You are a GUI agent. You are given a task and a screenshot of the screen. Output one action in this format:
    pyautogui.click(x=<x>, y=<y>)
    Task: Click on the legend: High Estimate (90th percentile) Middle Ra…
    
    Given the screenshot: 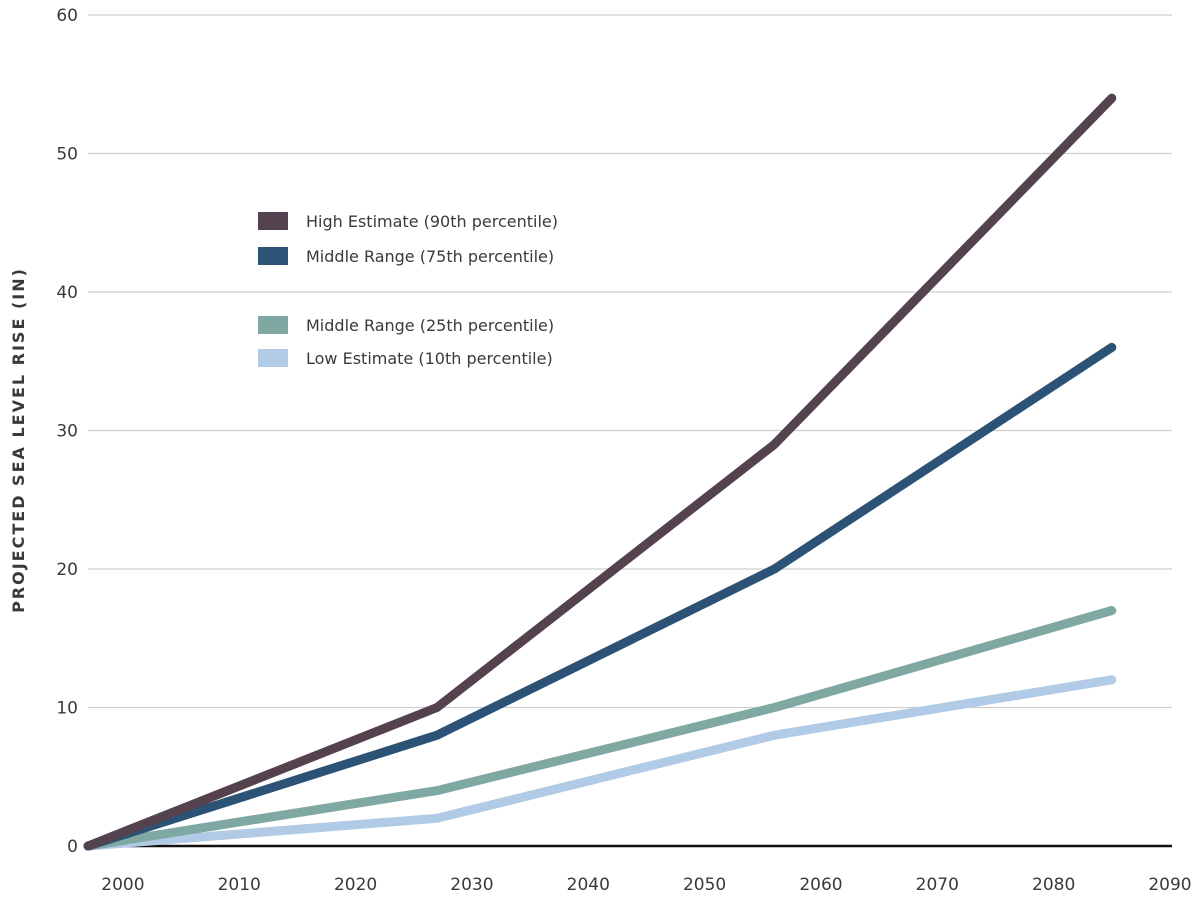 What is the action you would take?
    pyautogui.click(x=408, y=290)
    